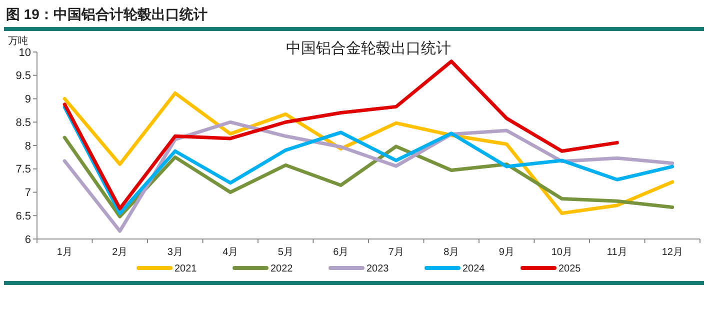  Describe the element at coordinates (27, 146) in the screenshot. I see `y-tick-label: 8` at that location.